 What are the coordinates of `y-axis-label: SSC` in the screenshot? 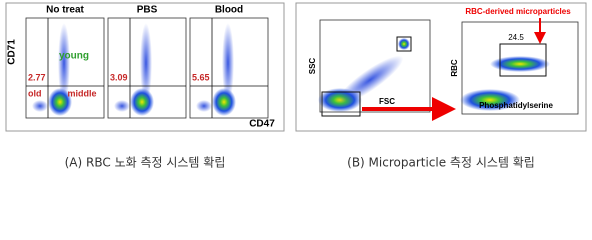 It's located at (312, 66).